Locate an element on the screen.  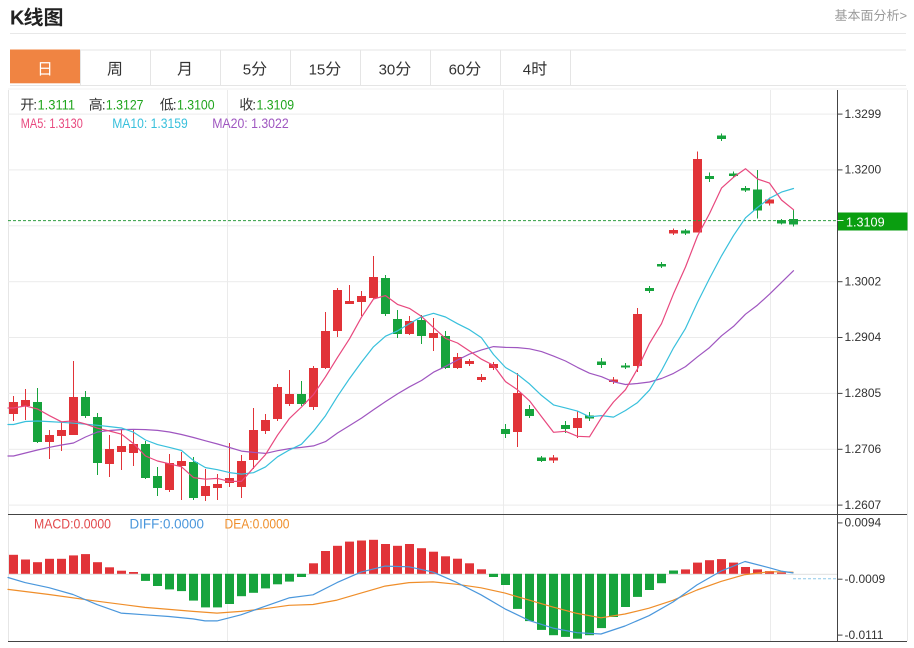
svg-text: MA5: 1.3130 is located at coordinates (52, 123).